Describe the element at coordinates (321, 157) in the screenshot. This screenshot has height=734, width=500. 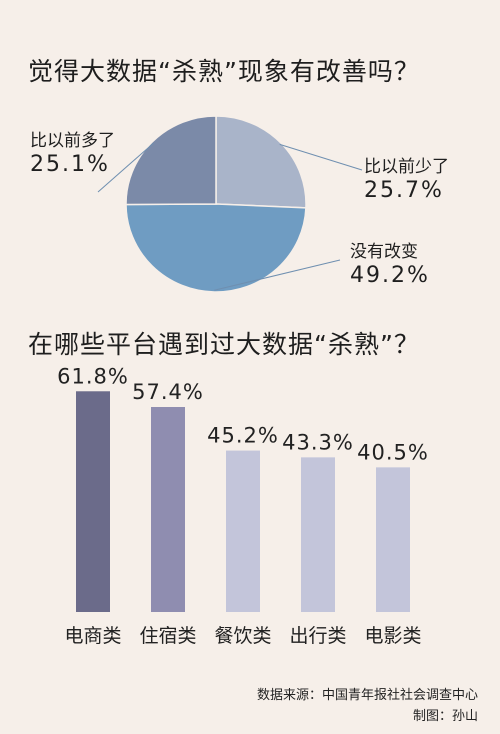
I see `pie-leader-less` at that location.